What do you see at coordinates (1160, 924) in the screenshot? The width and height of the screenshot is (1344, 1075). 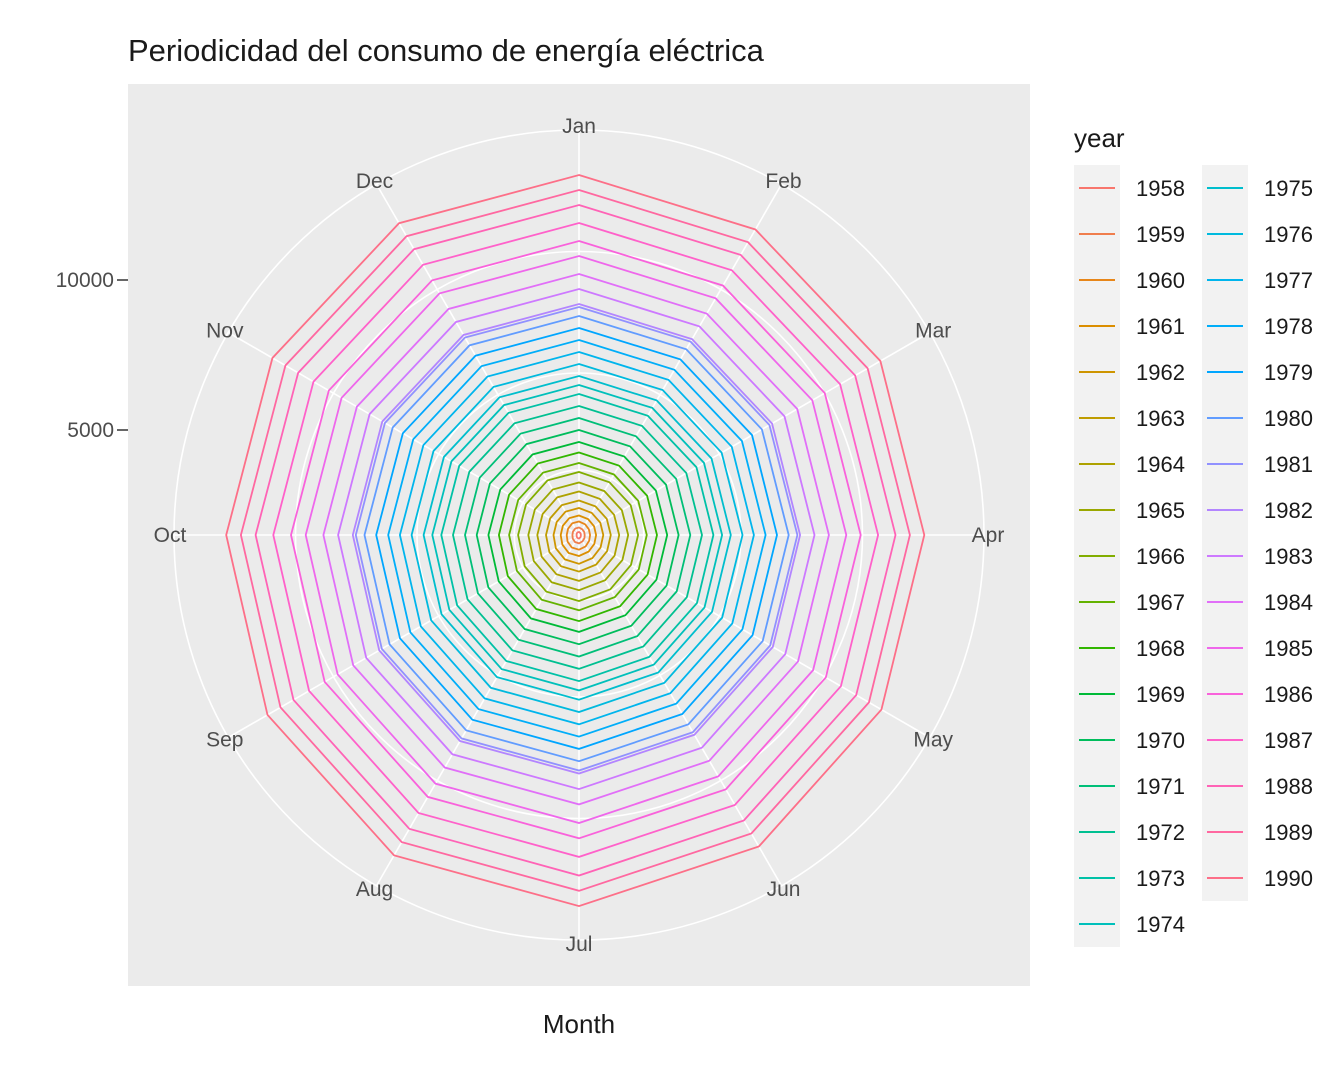 I see `legend-label: 1974` at bounding box center [1160, 924].